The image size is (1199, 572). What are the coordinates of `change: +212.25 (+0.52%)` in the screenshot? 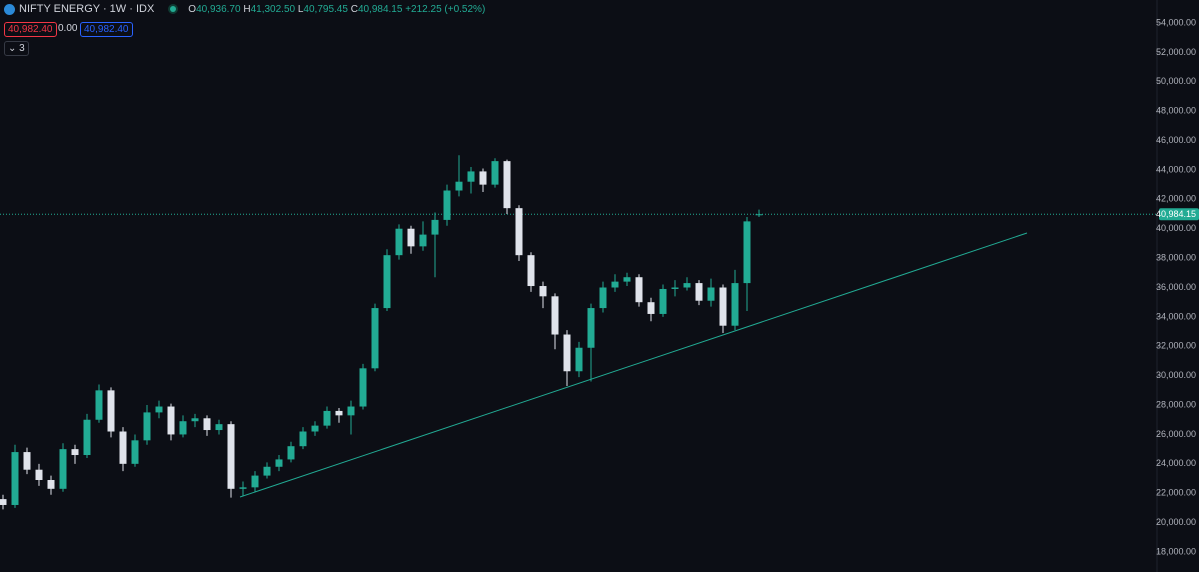 It's located at (445, 9).